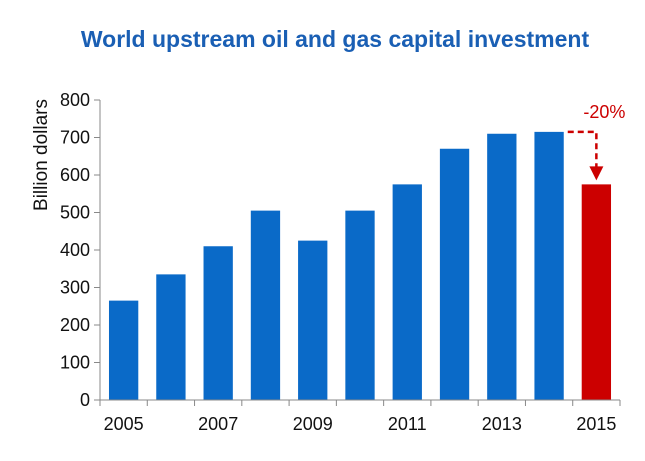 Image resolution: width=645 pixels, height=461 pixels. What do you see at coordinates (85, 400) in the screenshot?
I see `y-tick-label-0: 0` at bounding box center [85, 400].